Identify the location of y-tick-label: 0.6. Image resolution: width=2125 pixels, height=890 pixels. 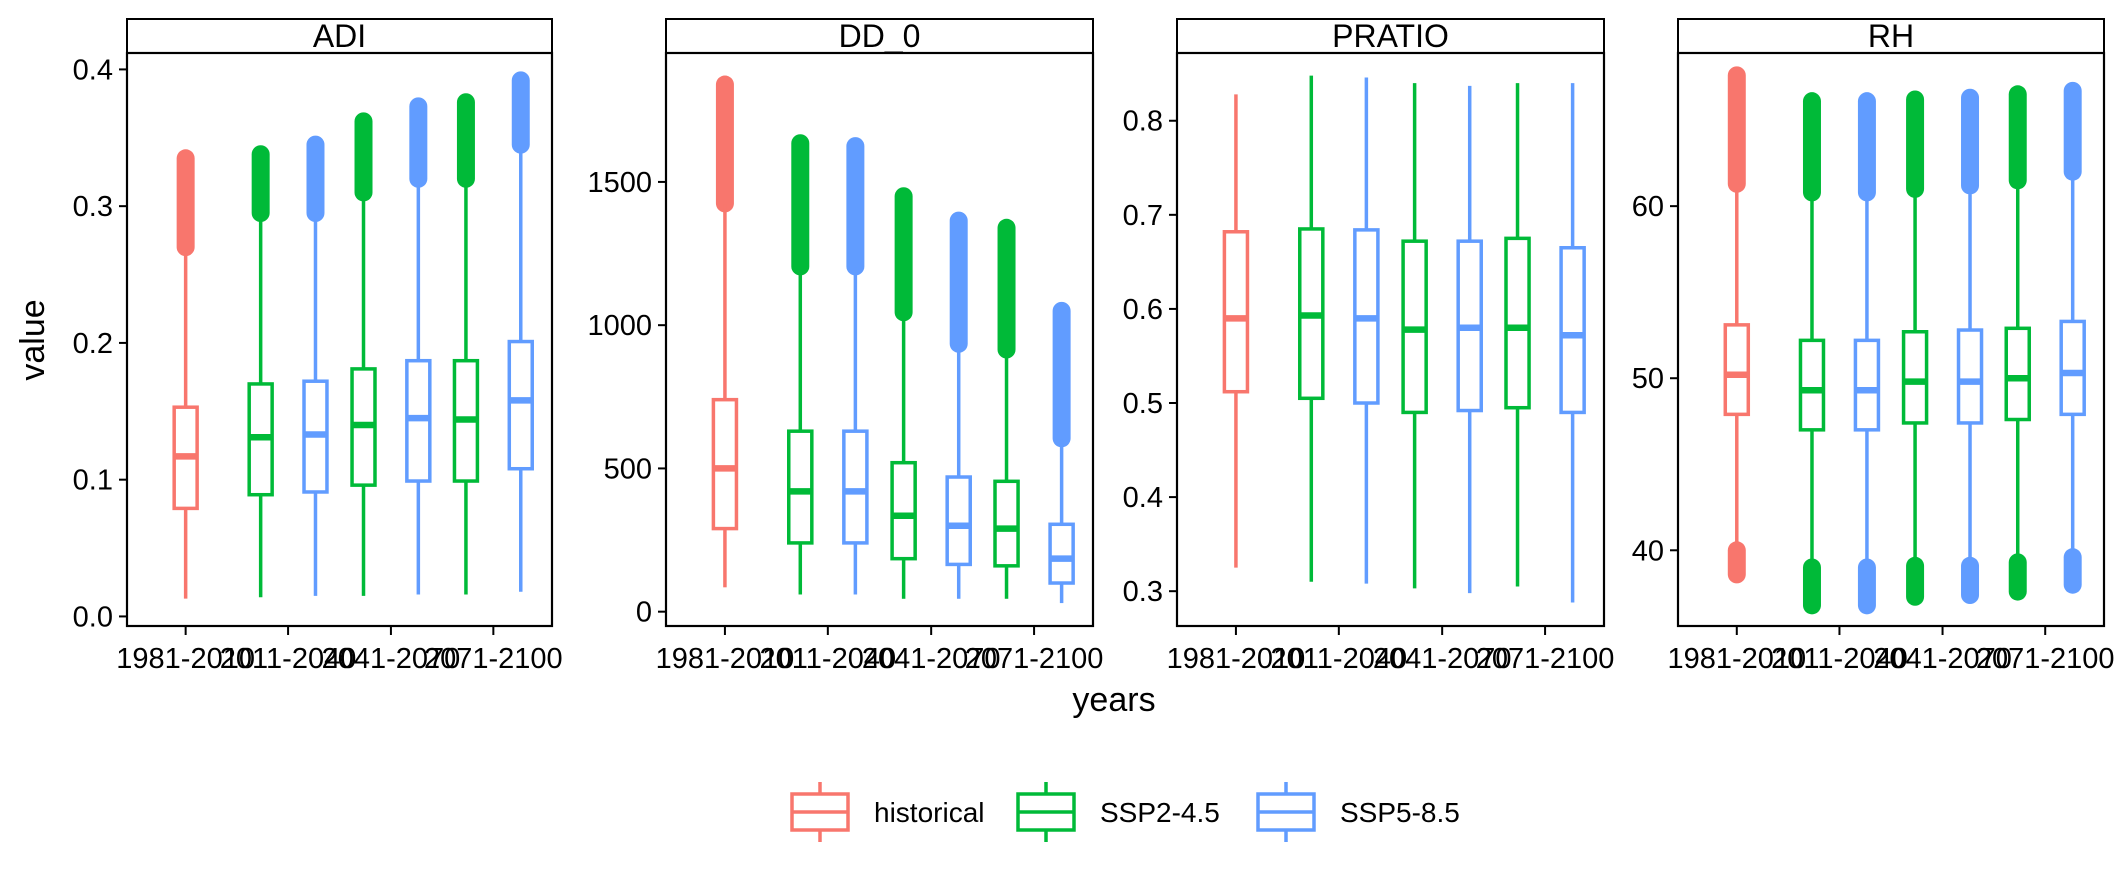
(1143, 310).